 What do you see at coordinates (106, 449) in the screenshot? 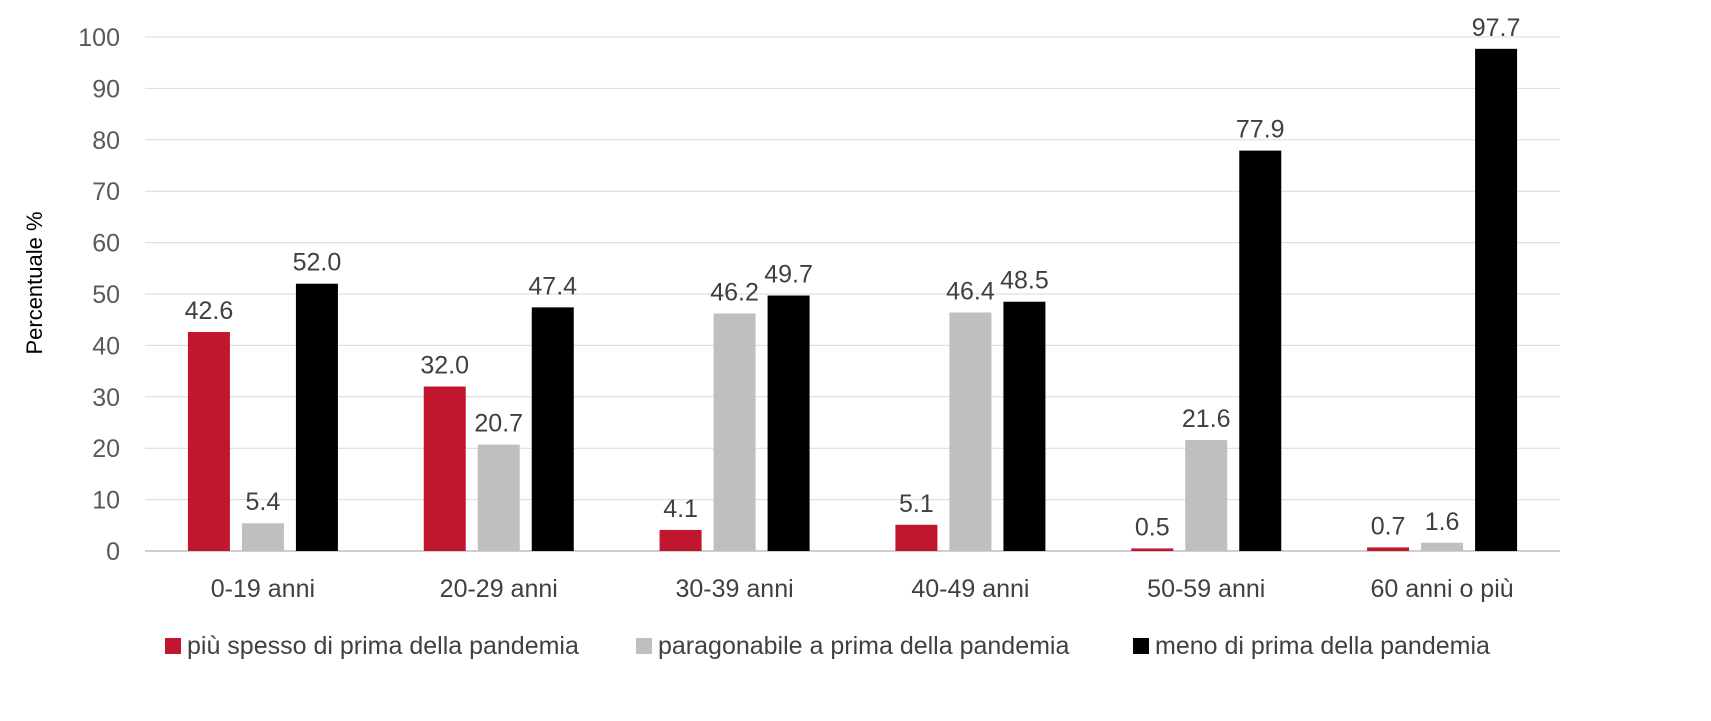
I see `y-tick-label: 20` at bounding box center [106, 449].